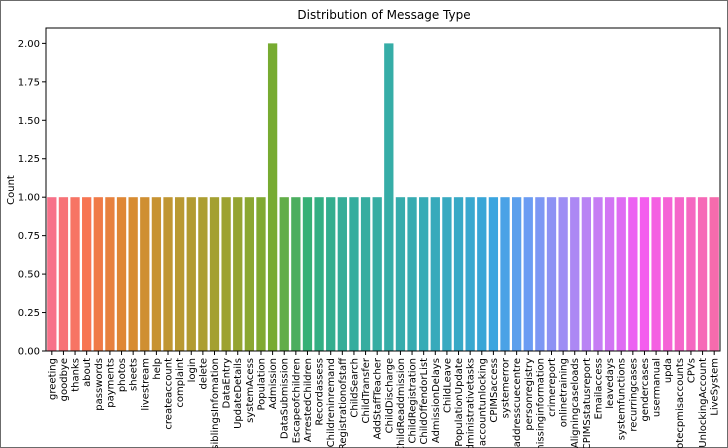 The width and height of the screenshot is (728, 448). I want to click on bar-photos, so click(121, 274).